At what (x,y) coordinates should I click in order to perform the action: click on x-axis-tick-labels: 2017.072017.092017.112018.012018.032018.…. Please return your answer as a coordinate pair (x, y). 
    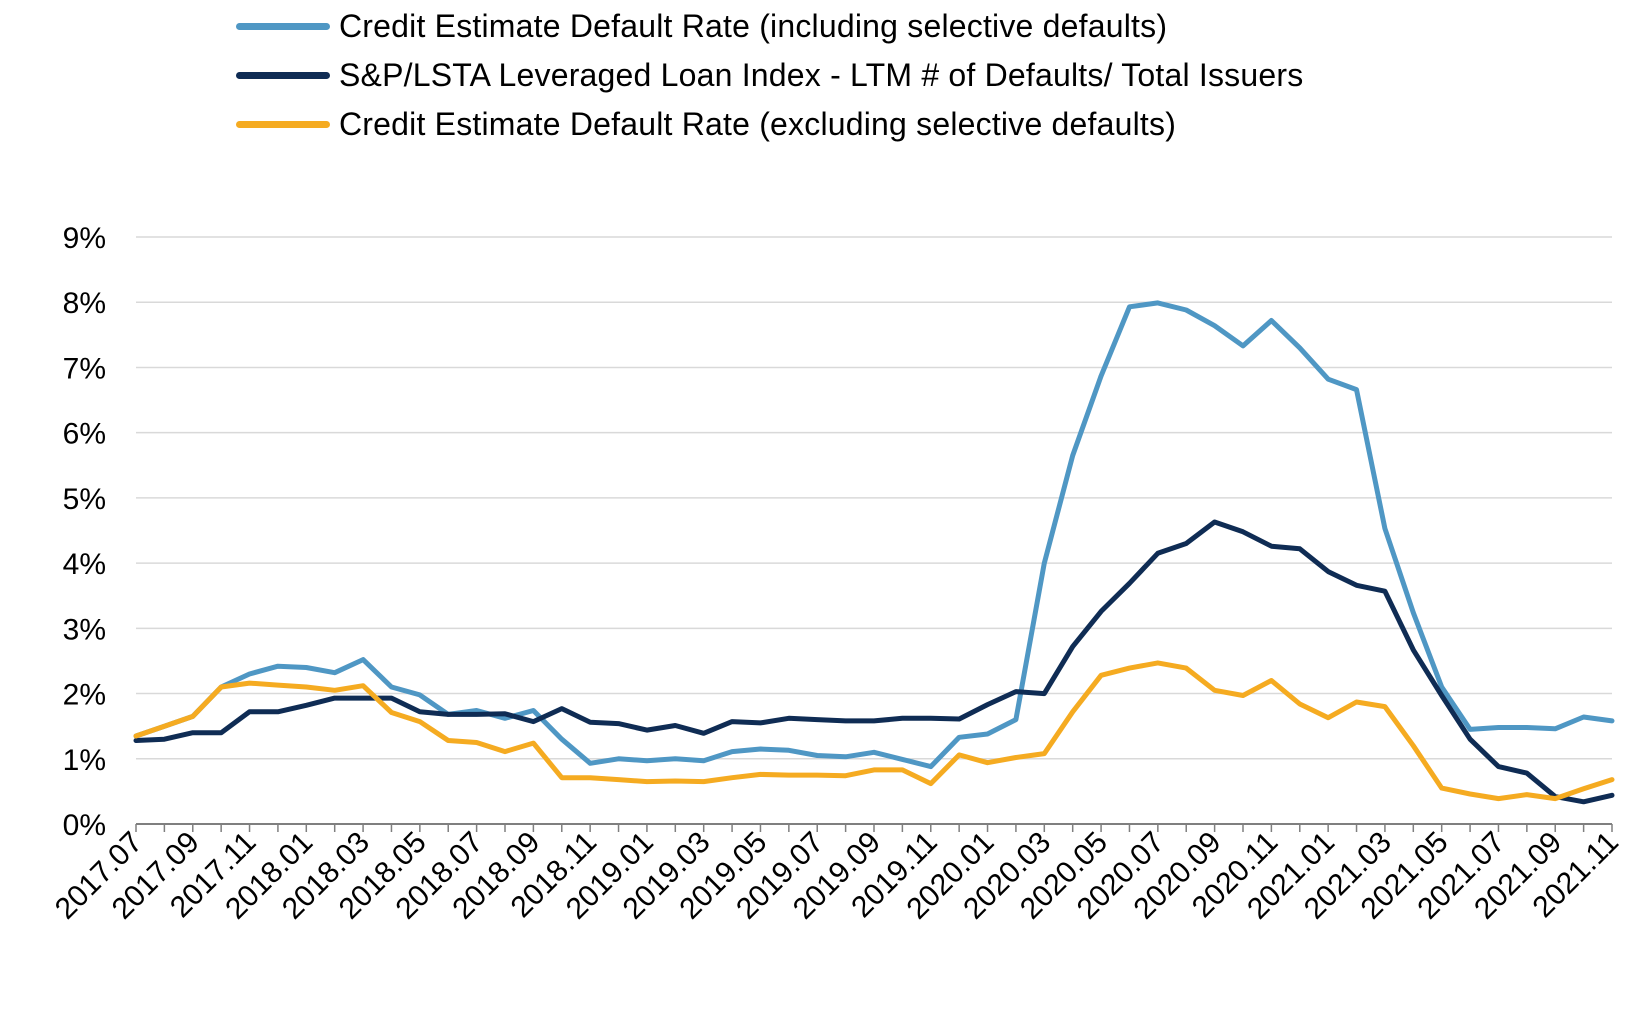
    Looking at the image, I should click on (837, 876).